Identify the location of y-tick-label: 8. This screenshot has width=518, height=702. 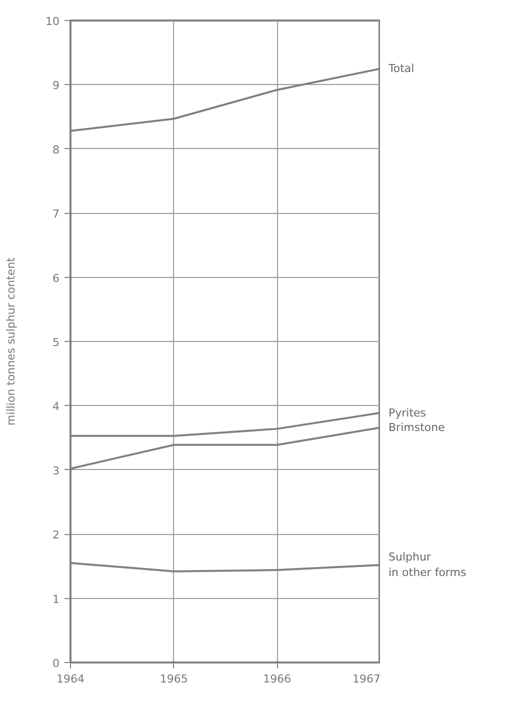
(56, 149).